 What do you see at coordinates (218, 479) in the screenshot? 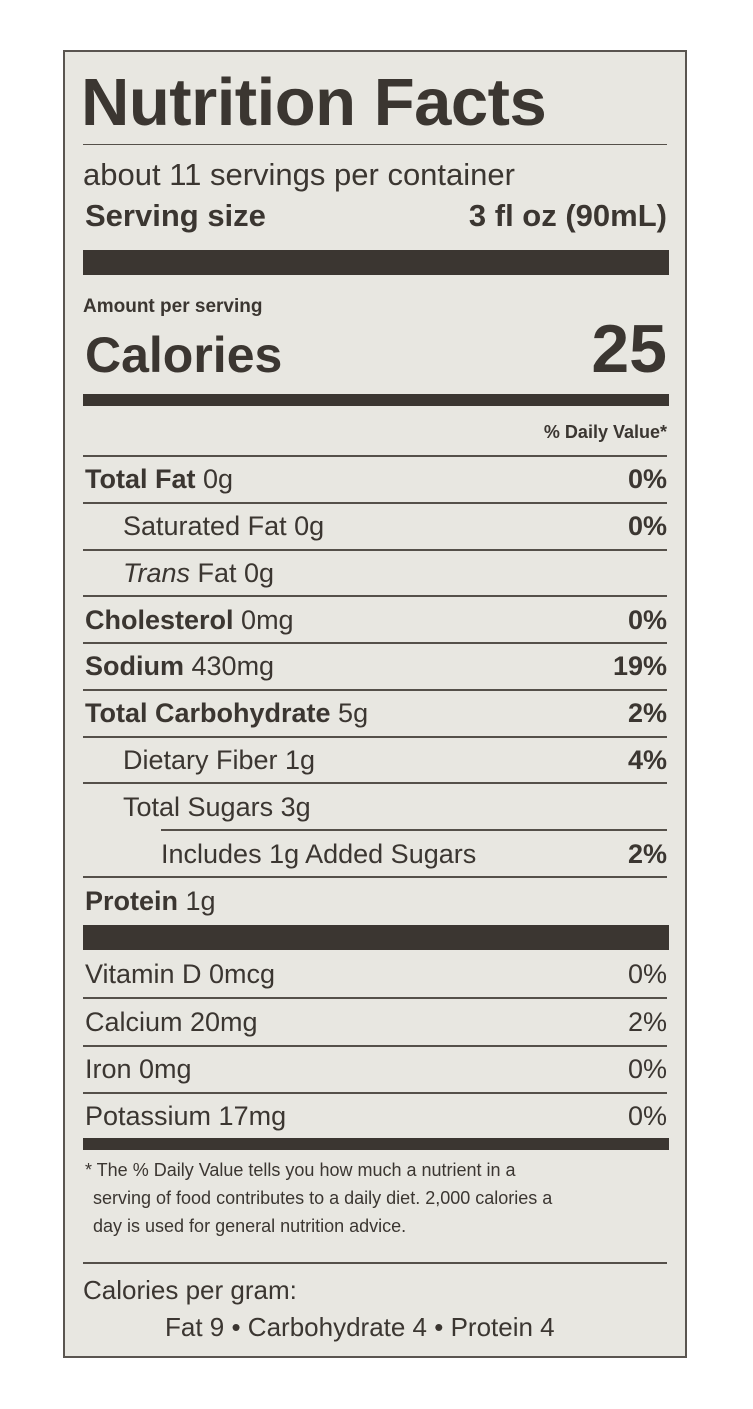
I see `nutrient-amount: 0g` at bounding box center [218, 479].